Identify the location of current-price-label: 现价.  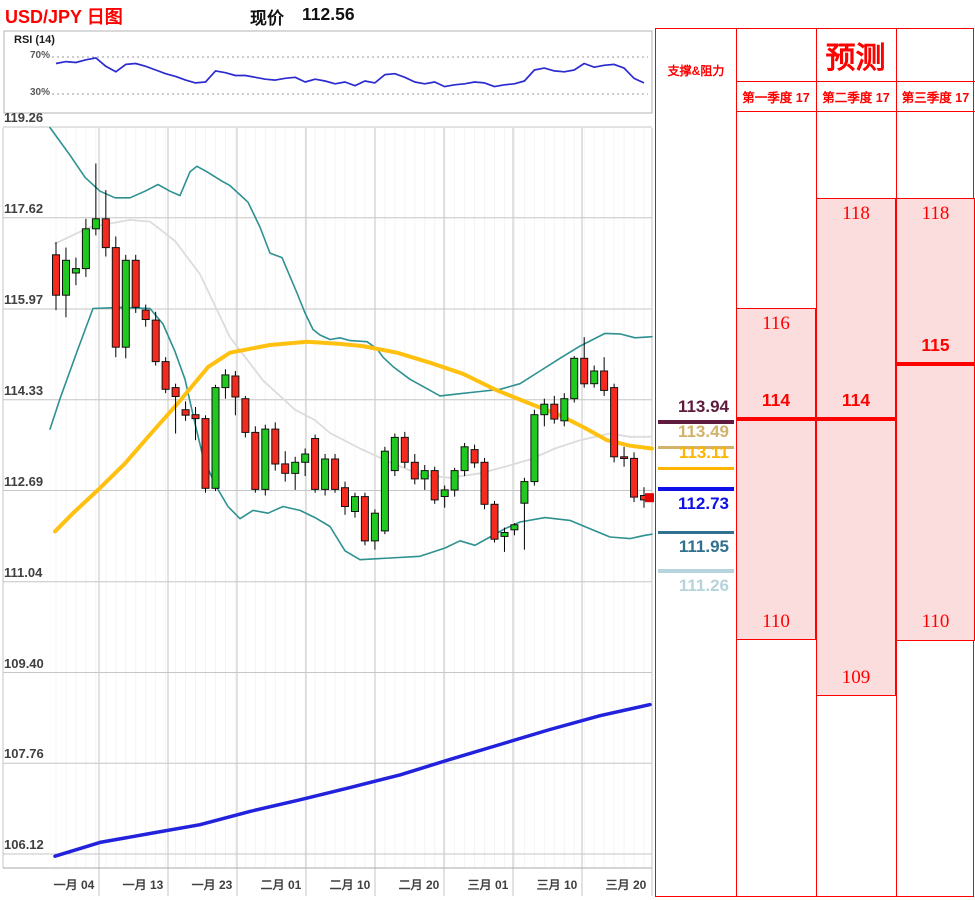
(267, 18).